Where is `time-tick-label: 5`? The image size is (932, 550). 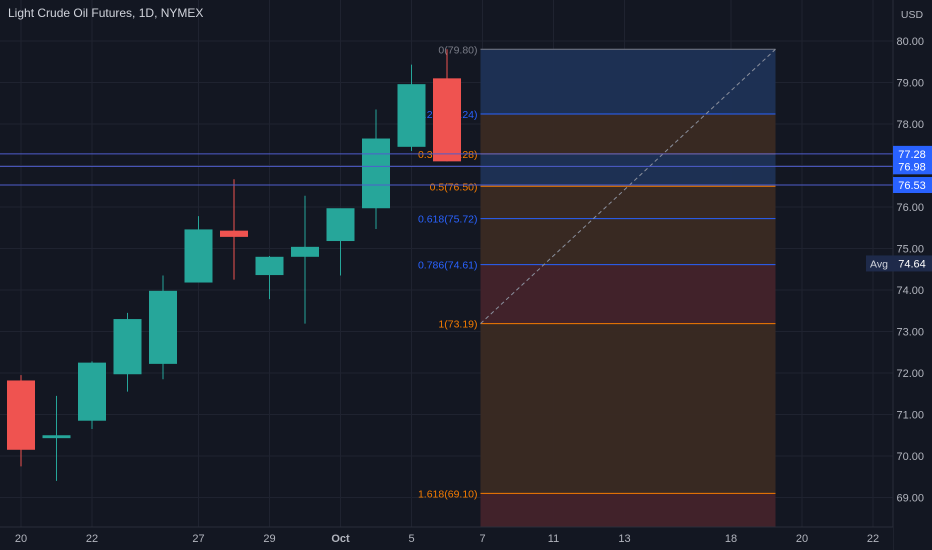
time-tick-label: 5 is located at coordinates (411, 539).